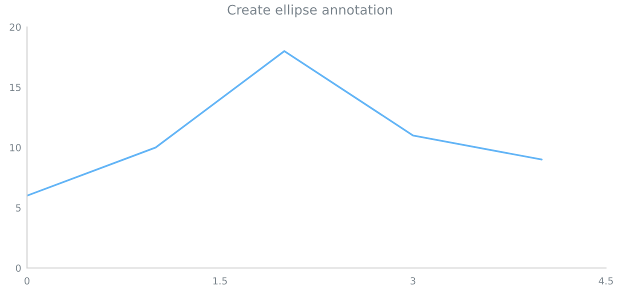 The image size is (620, 300). I want to click on y-tick-label: 15, so click(15, 88).